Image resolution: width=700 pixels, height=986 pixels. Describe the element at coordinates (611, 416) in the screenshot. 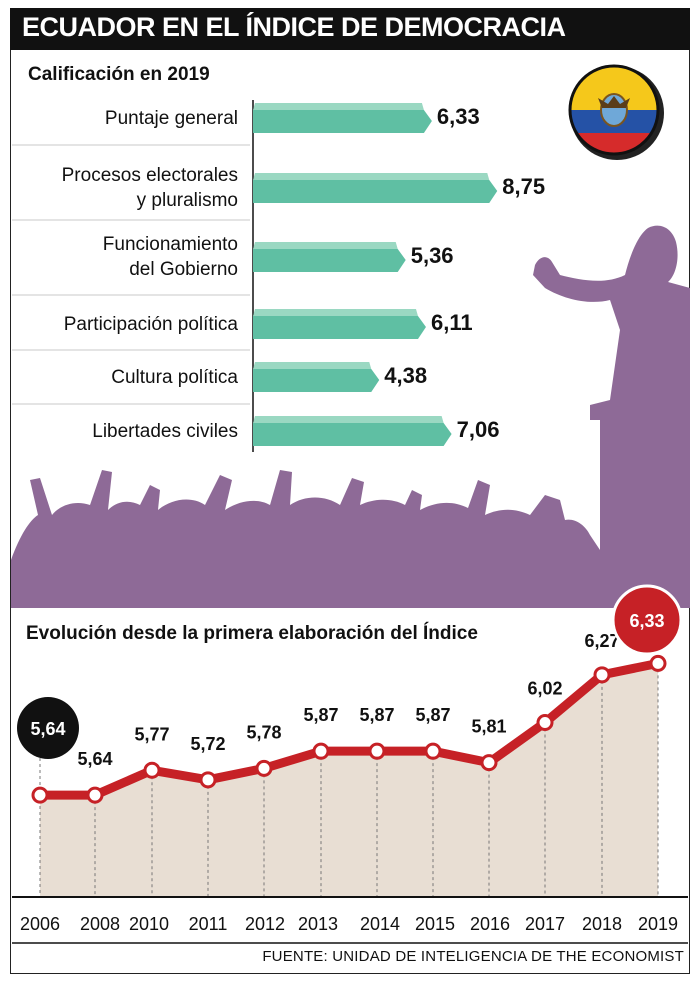

I see `speaker-silhouette` at that location.